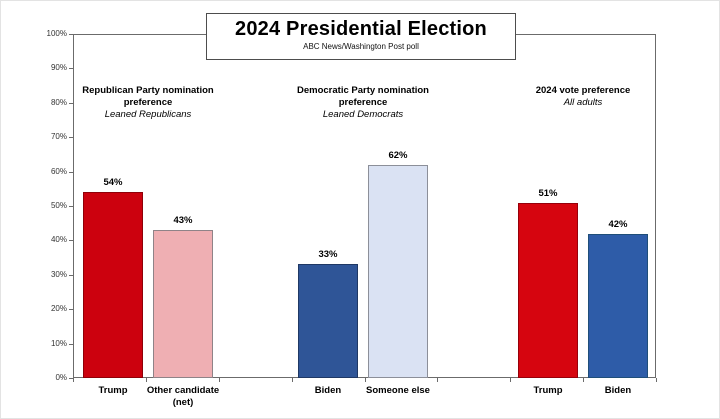 Image resolution: width=720 pixels, height=419 pixels. Describe the element at coordinates (56, 33) in the screenshot. I see `y-axis-tick-label: 100%` at that location.